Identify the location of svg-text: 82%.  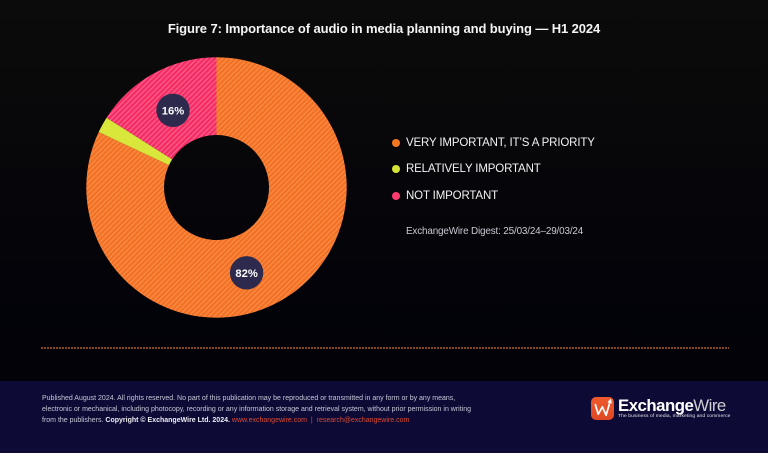
(246, 274).